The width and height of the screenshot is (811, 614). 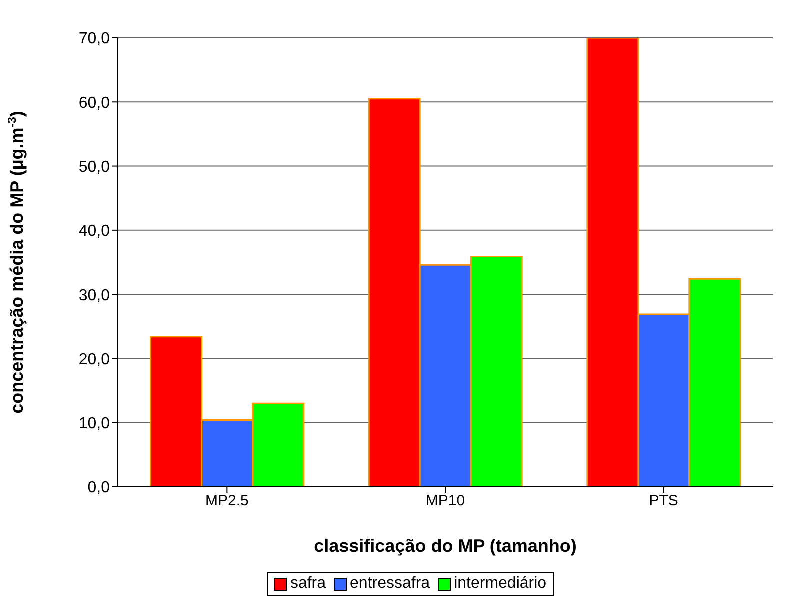 I want to click on y-tick-label: 10,0, so click(x=94, y=424).